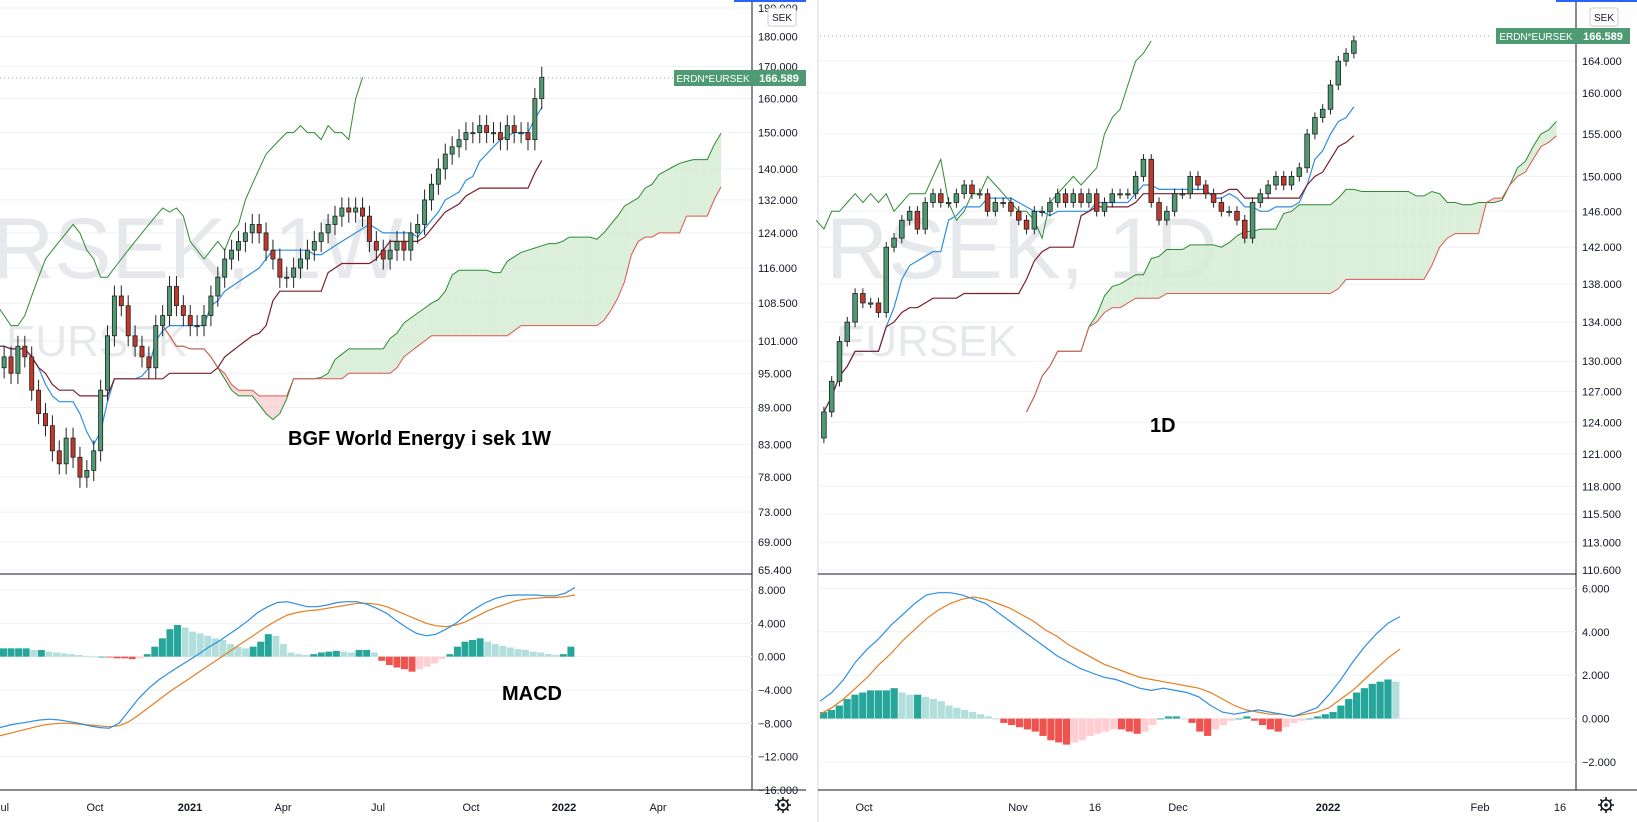 This screenshot has width=1637, height=822. I want to click on weekly-settings-icon, so click(783, 805).